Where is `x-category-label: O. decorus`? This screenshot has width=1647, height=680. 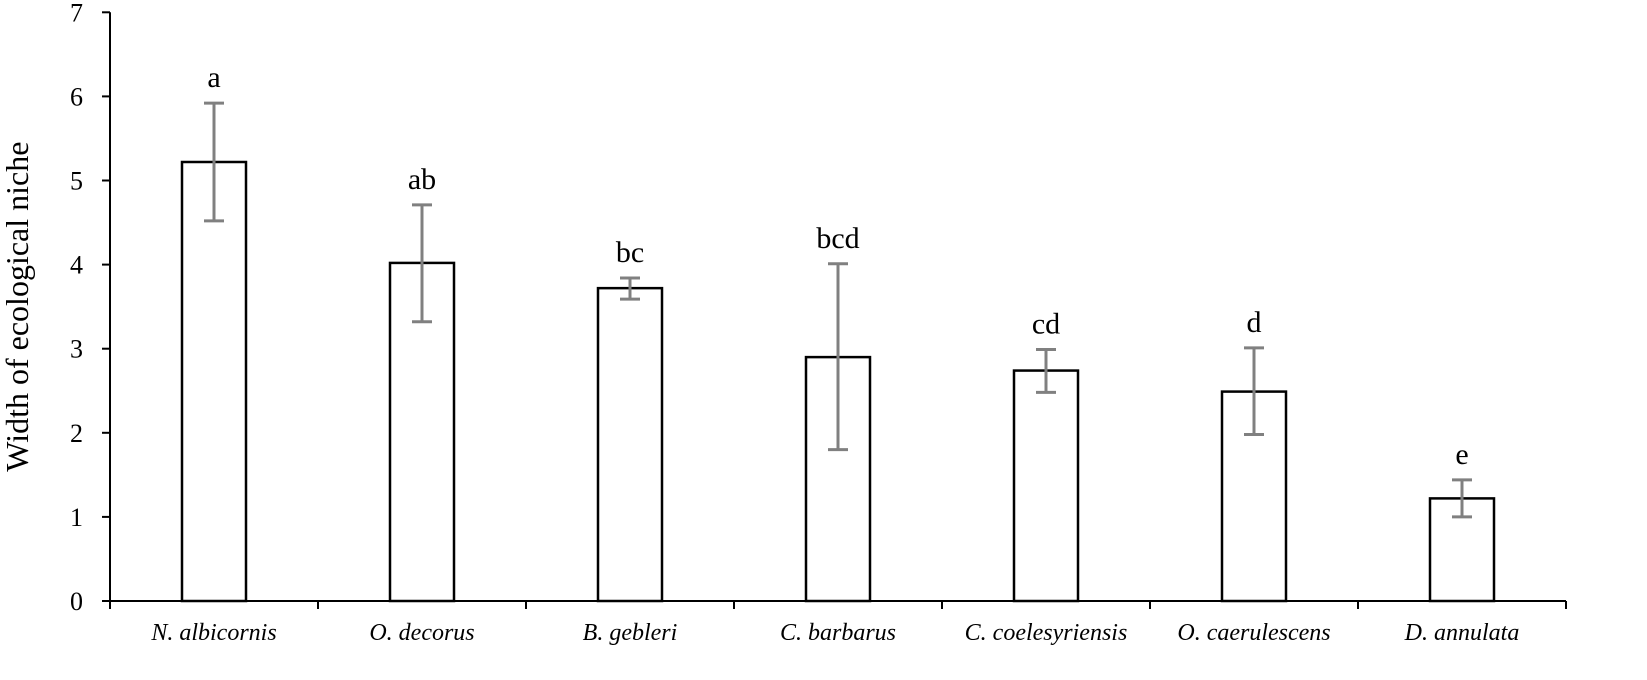
x-category-label: O. decorus is located at coordinates (421, 633).